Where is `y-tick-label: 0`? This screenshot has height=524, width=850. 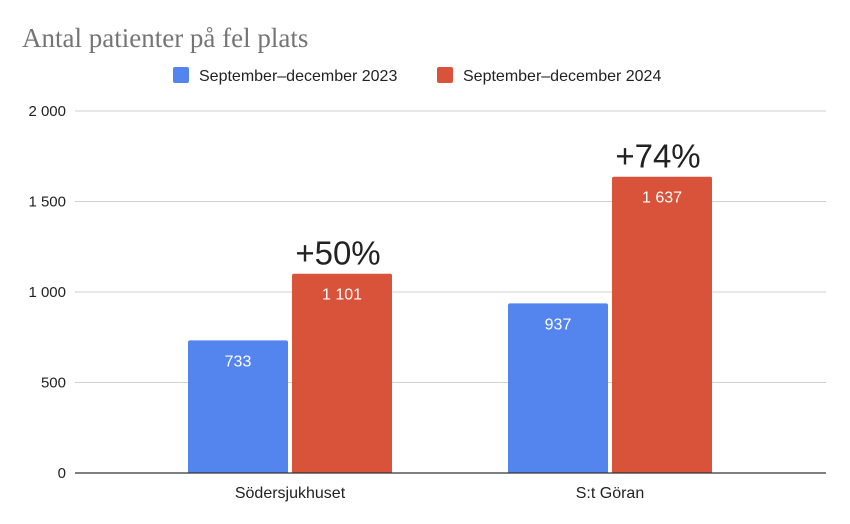
y-tick-label: 0 is located at coordinates (62, 473).